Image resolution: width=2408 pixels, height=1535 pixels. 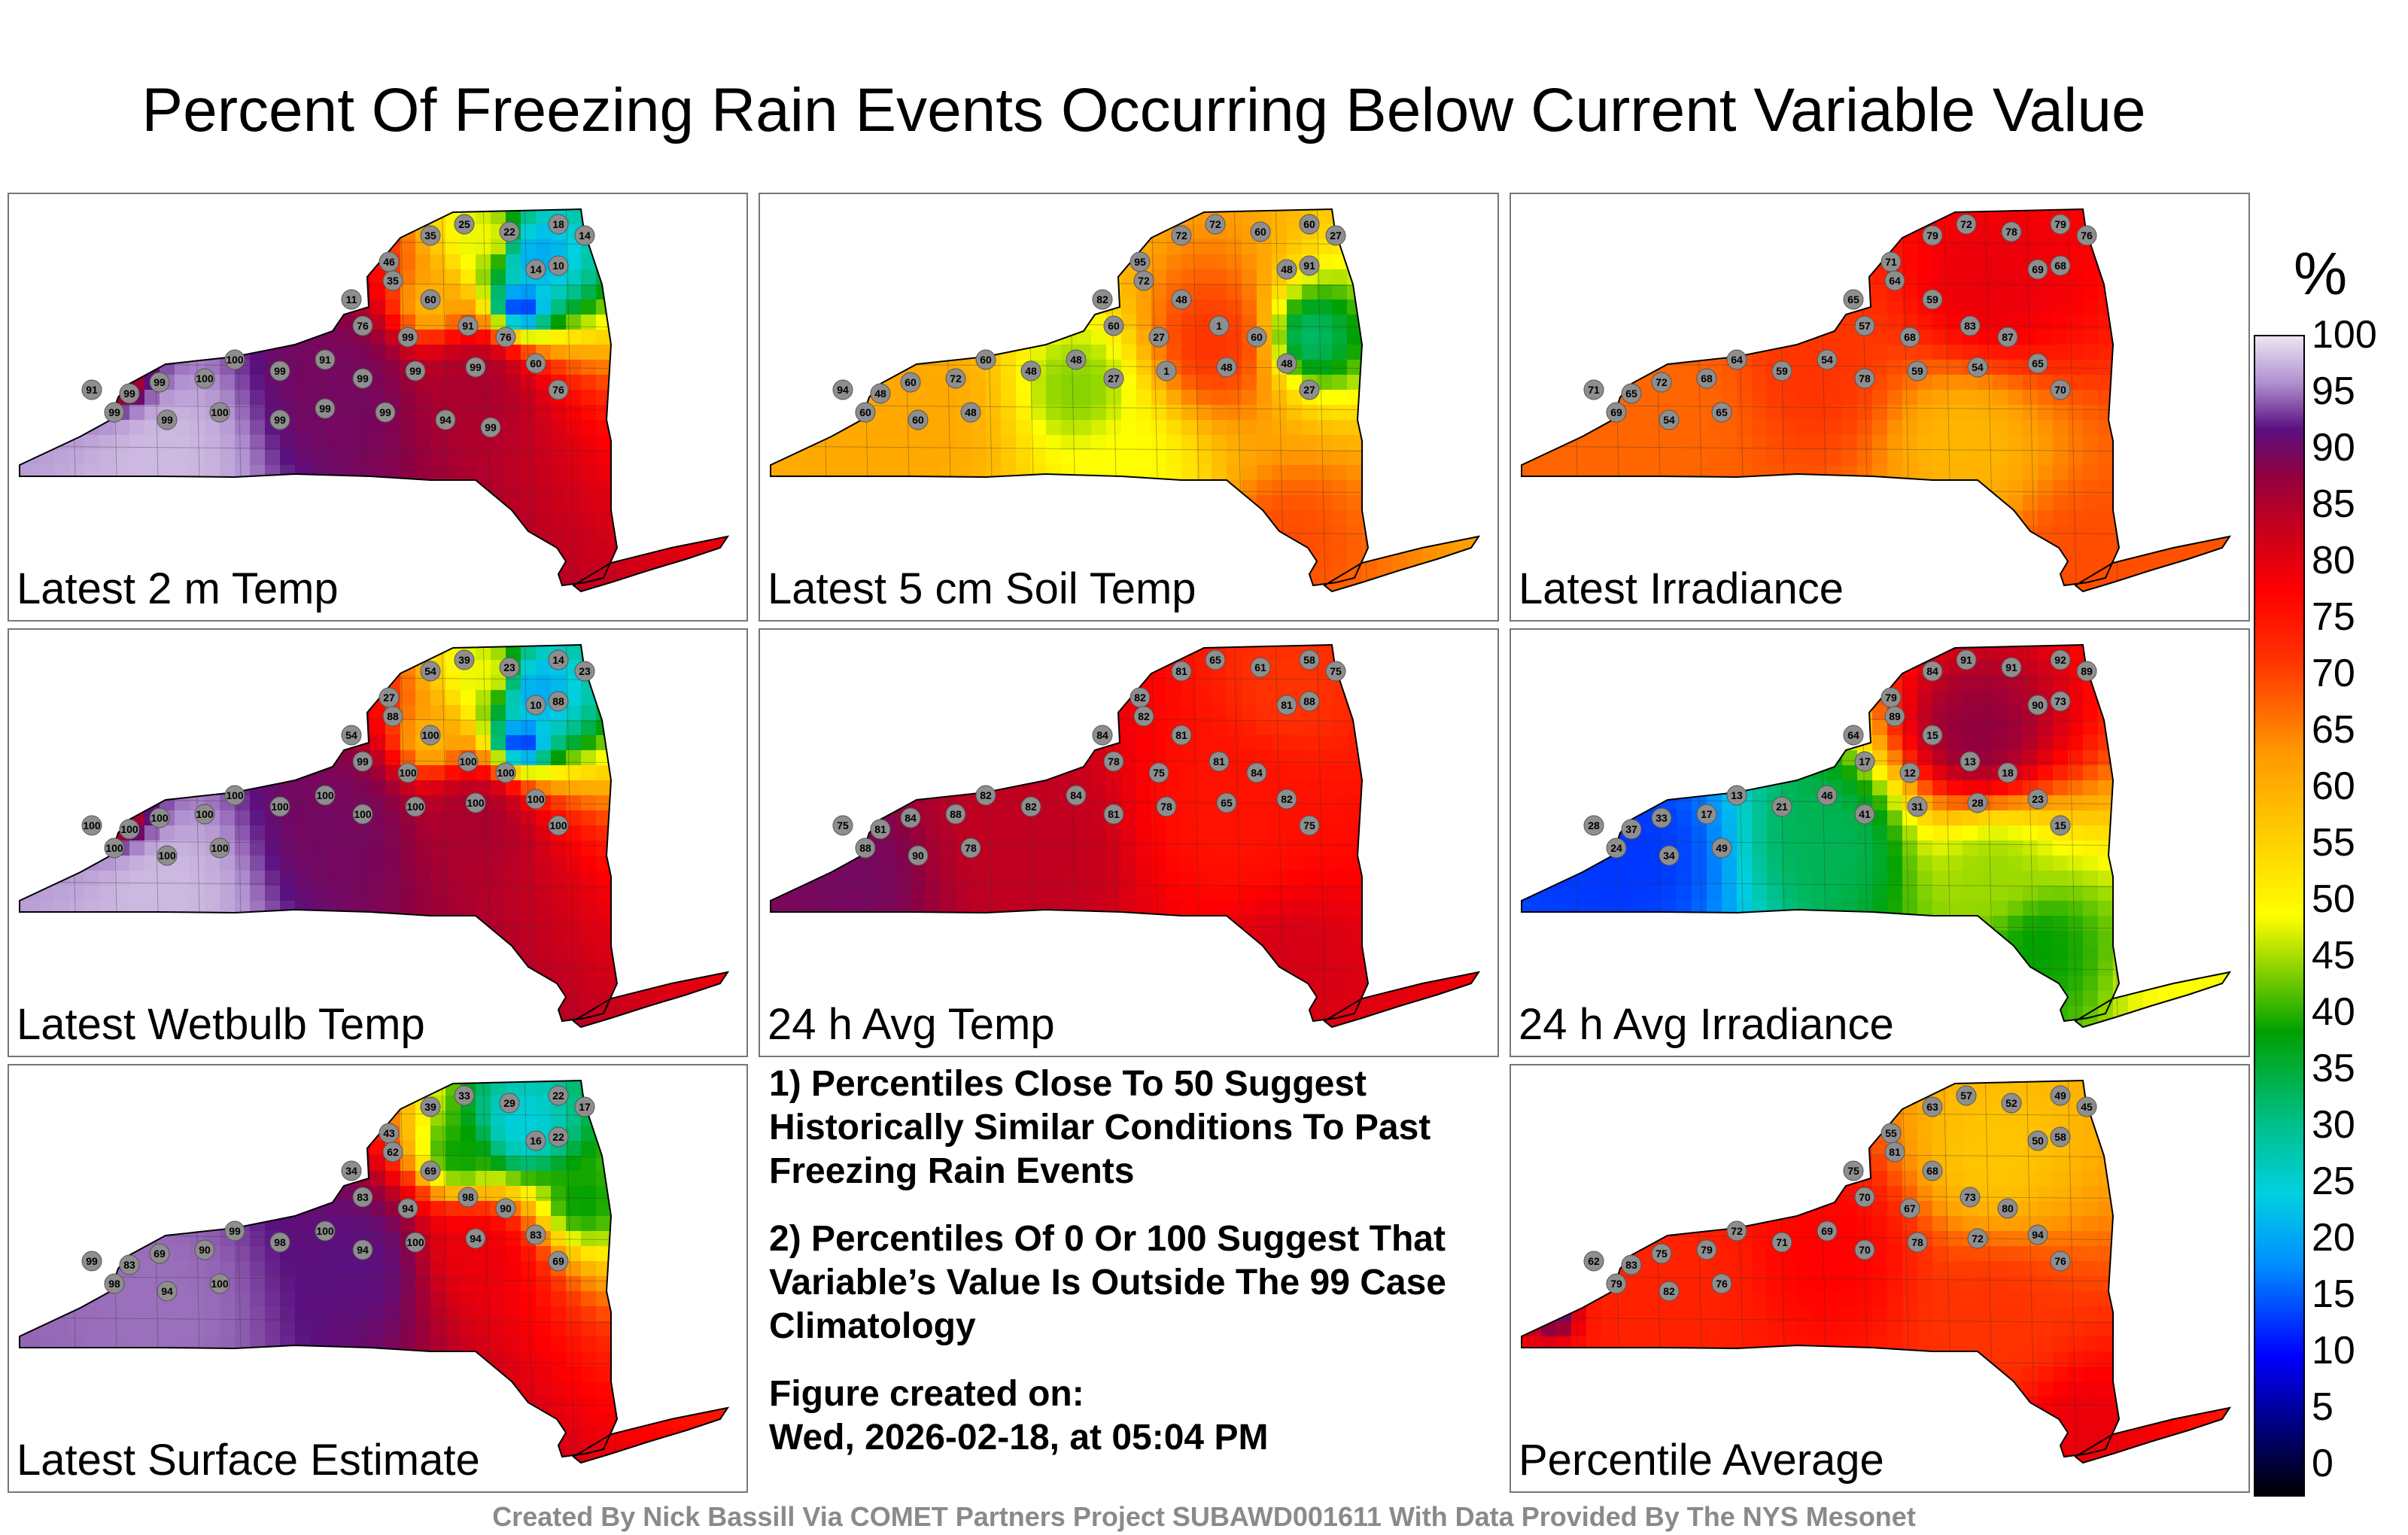 I want to click on station-value: 35, so click(x=393, y=281).